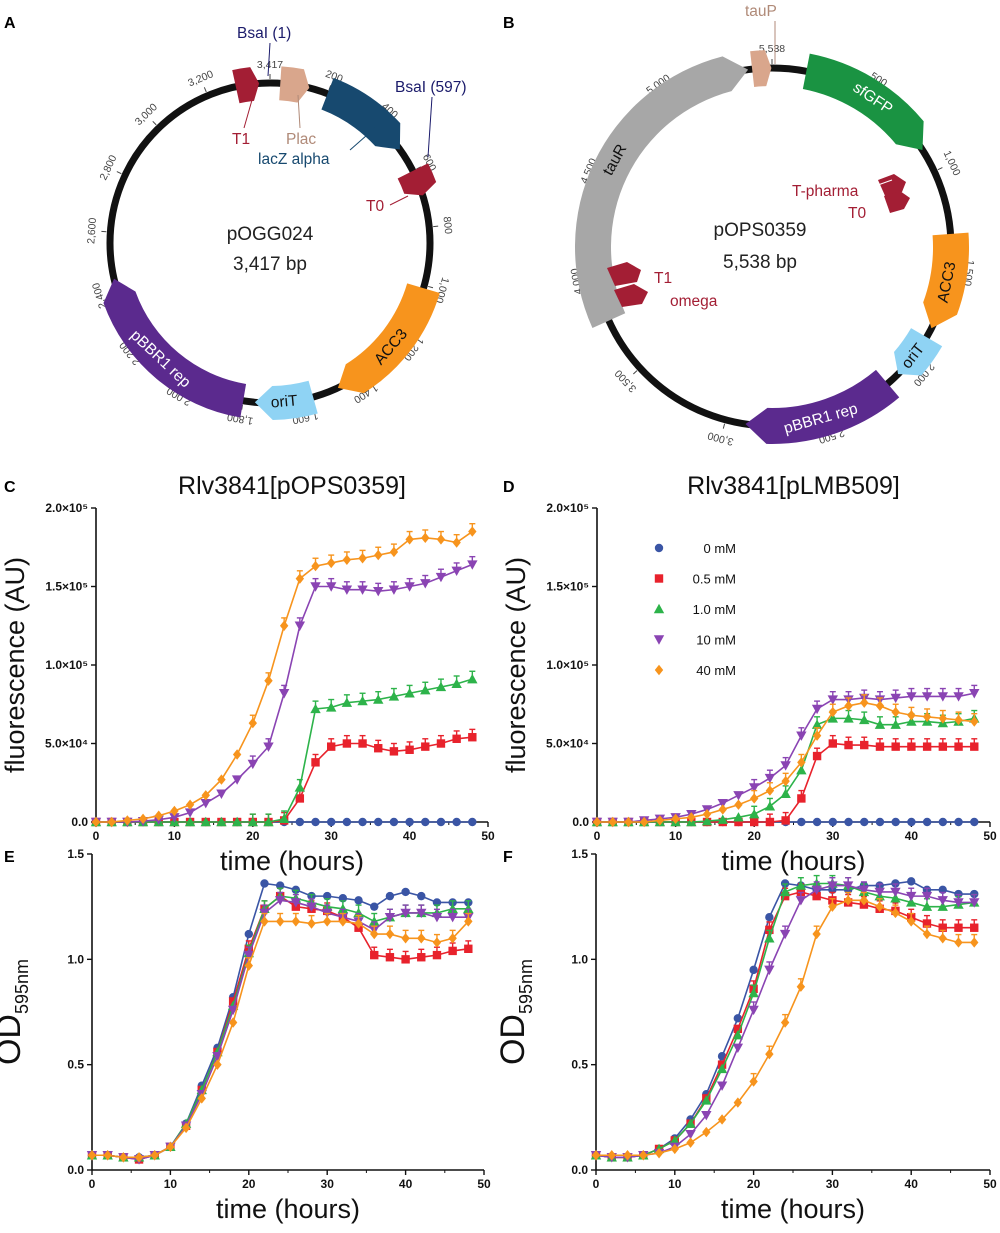 This screenshot has width=1000, height=1233. Describe the element at coordinates (66, 744) in the screenshot. I see `y-tick-label: 5.0×10⁴` at that location.